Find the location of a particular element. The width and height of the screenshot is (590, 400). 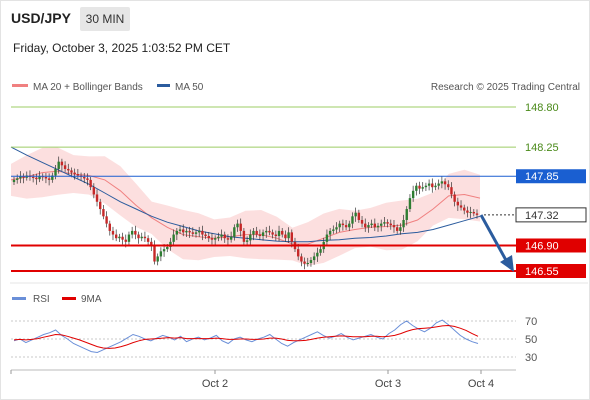

rsi-ma-line is located at coordinates (246, 336).